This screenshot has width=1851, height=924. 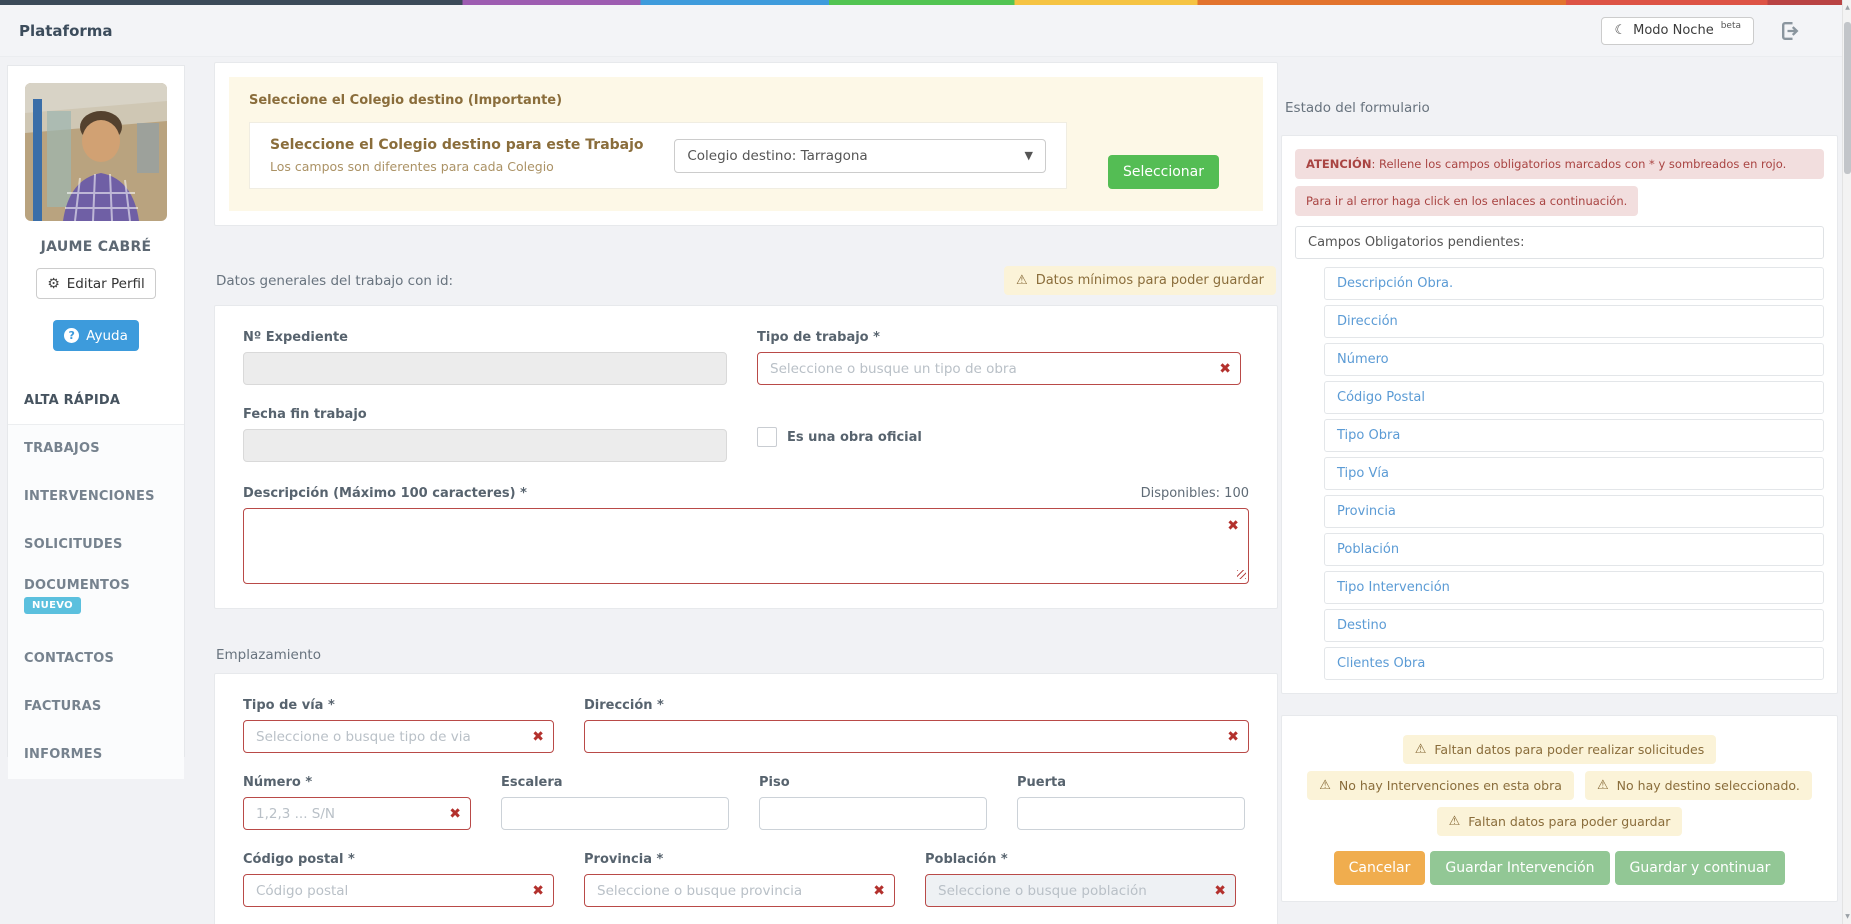 What do you see at coordinates (1440, 785) in the screenshot?
I see `warning-badge-intervenciones: ⚠ No hay Intervenciones en esta obra` at bounding box center [1440, 785].